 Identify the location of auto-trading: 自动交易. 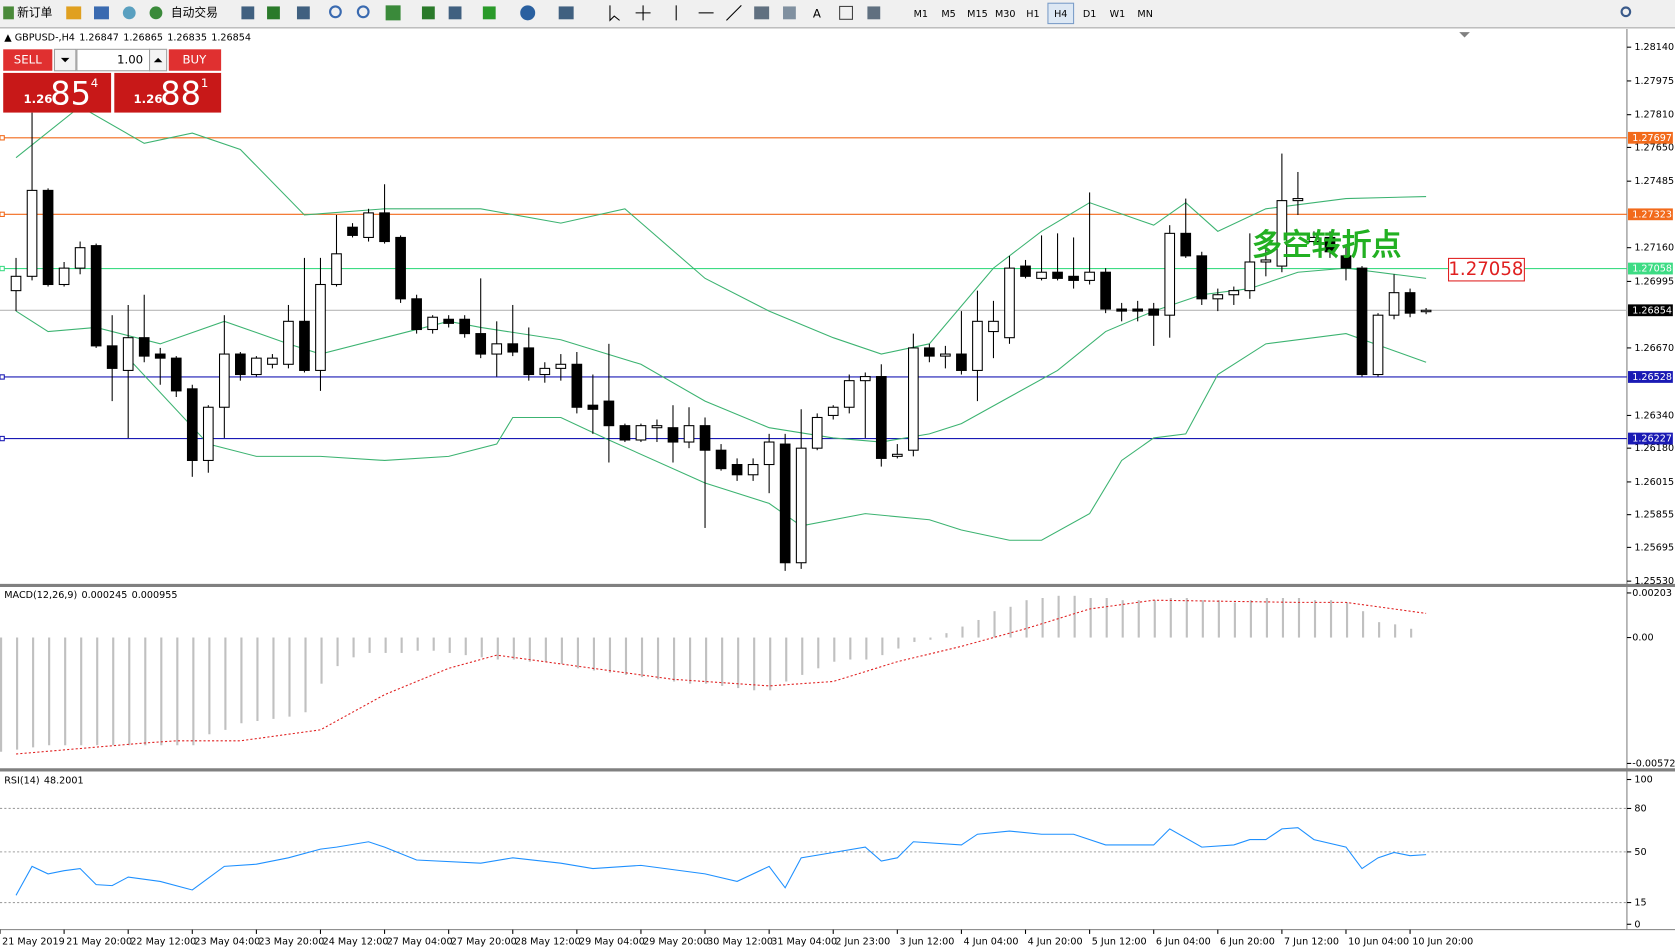
(194, 12).